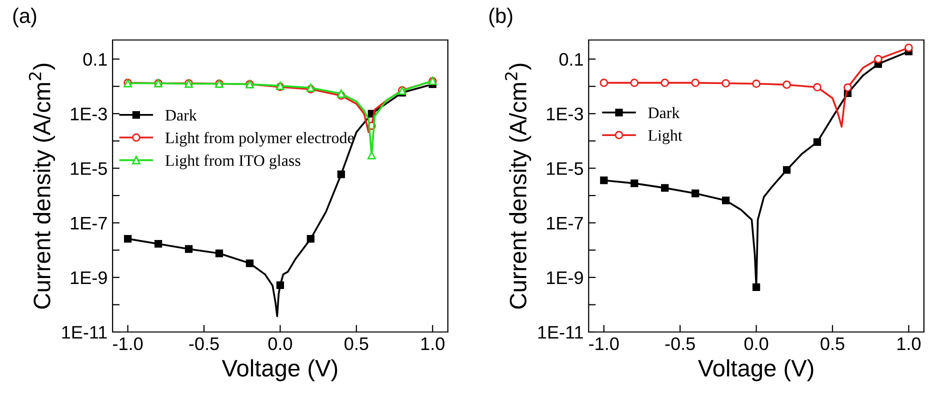 The image size is (938, 400). Describe the element at coordinates (24, 18) in the screenshot. I see `chart-title: (a)` at that location.